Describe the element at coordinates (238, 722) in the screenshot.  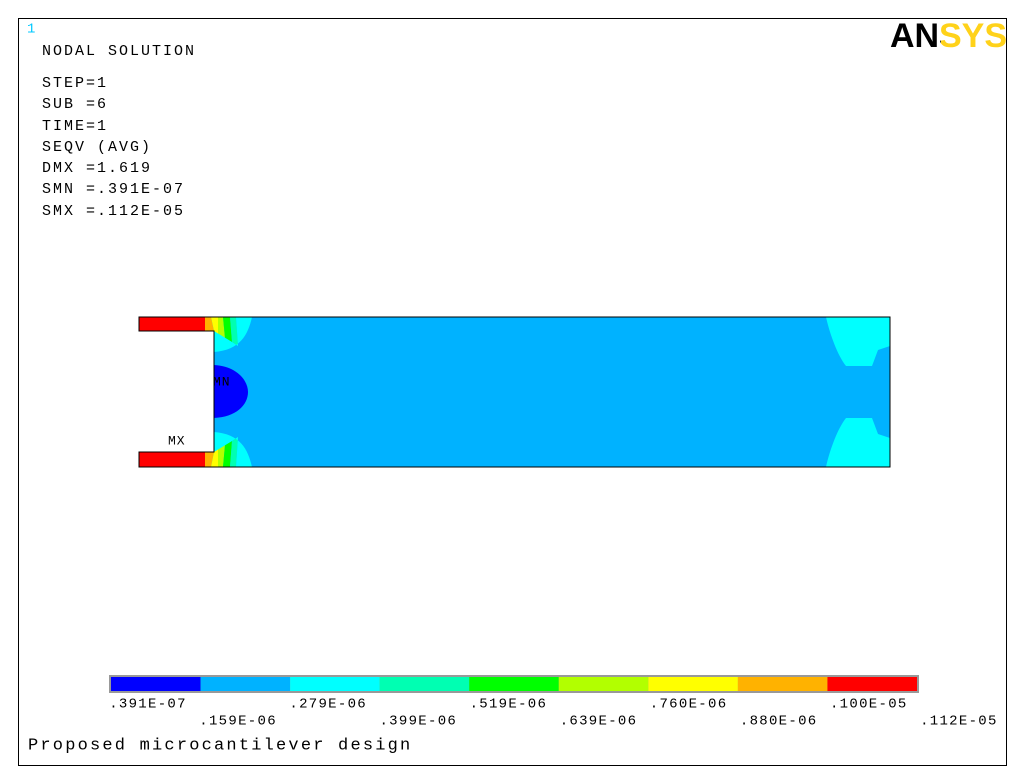
I see `legend-label: .159E-06` at that location.